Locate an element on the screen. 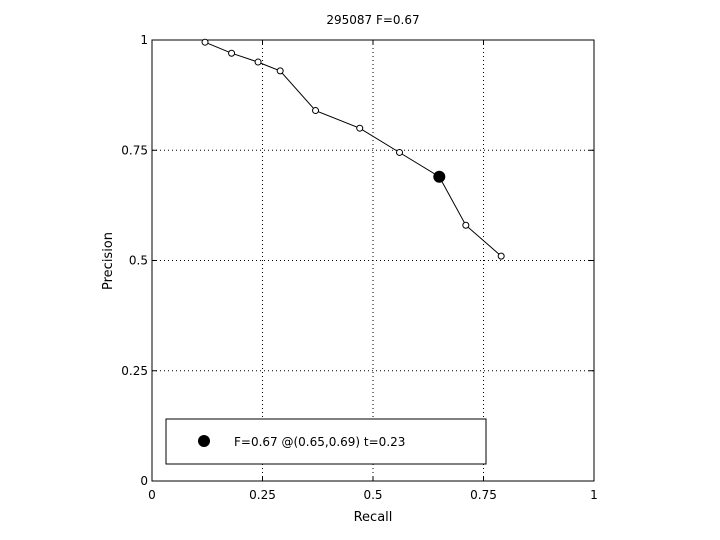  legend-text: F=0.67 @(0.65,0.69) t=0.23 is located at coordinates (319, 442).